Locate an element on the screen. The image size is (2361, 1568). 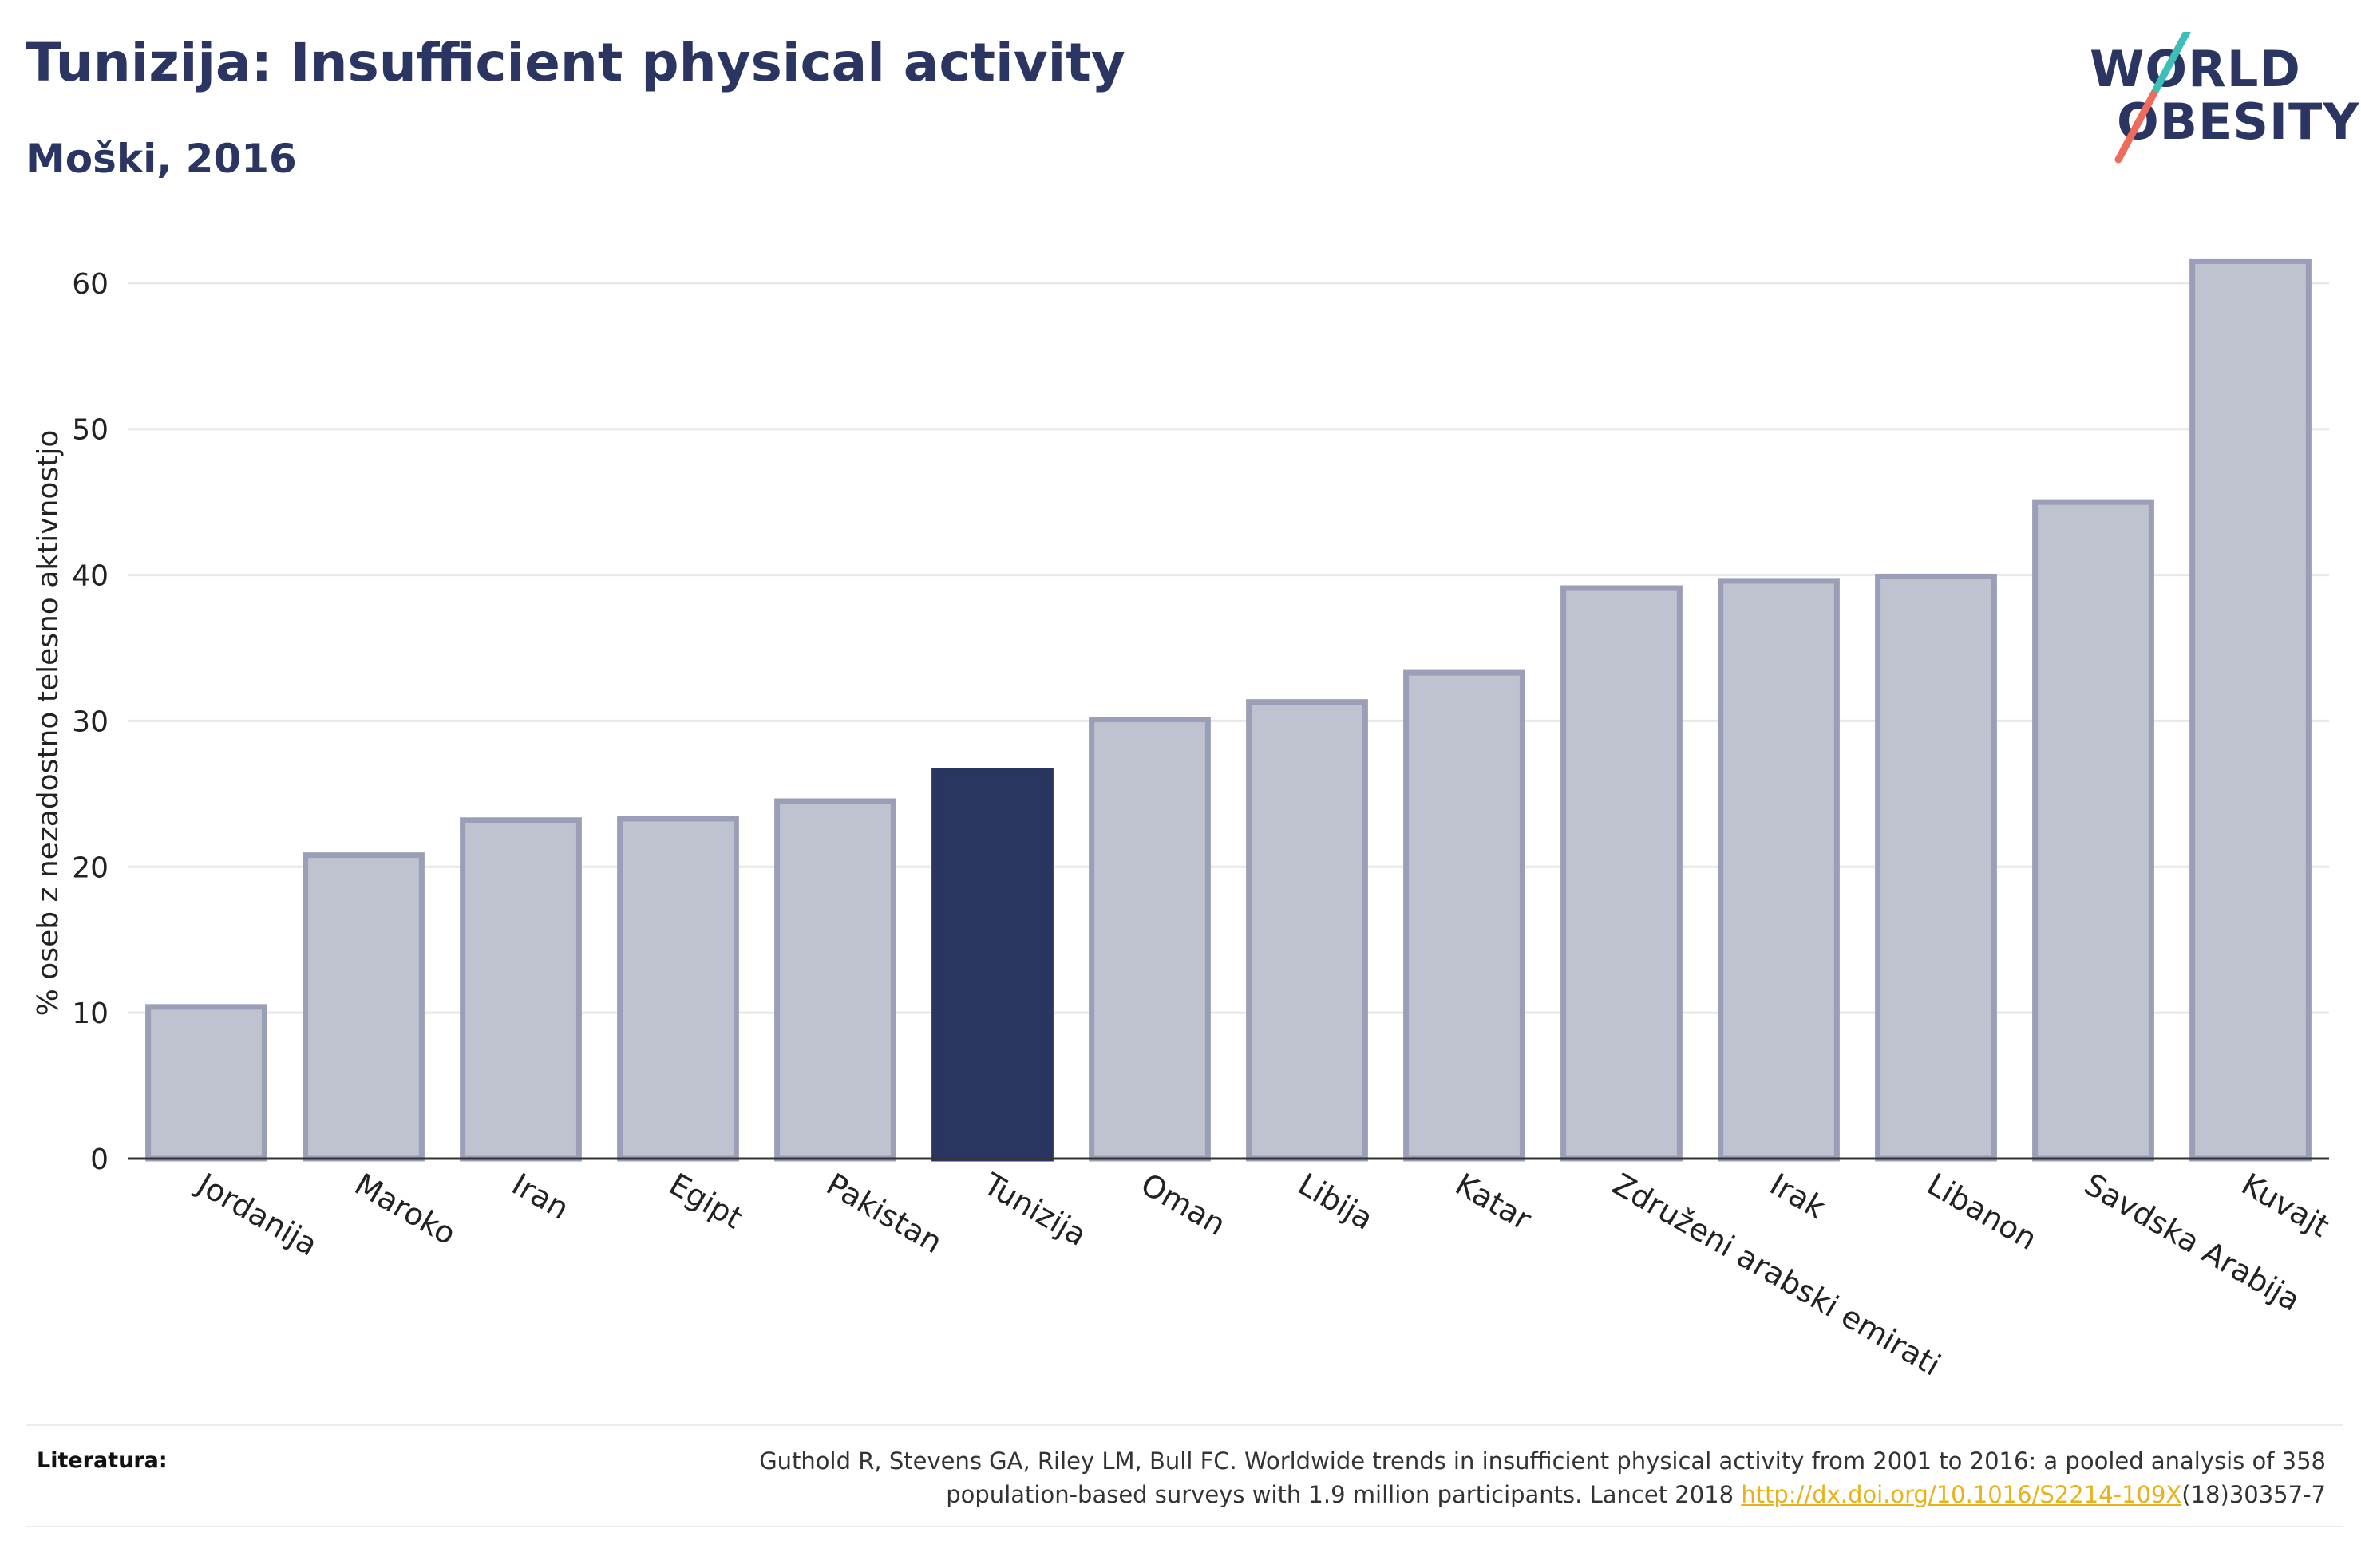
bar-oman is located at coordinates (1150, 939).